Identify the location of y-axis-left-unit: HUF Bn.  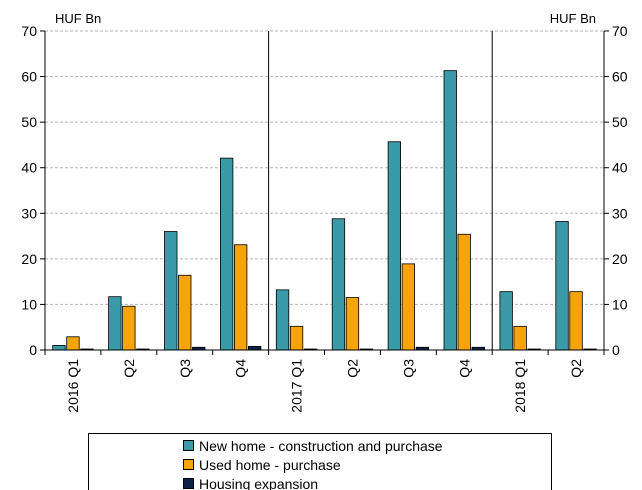
(78, 18).